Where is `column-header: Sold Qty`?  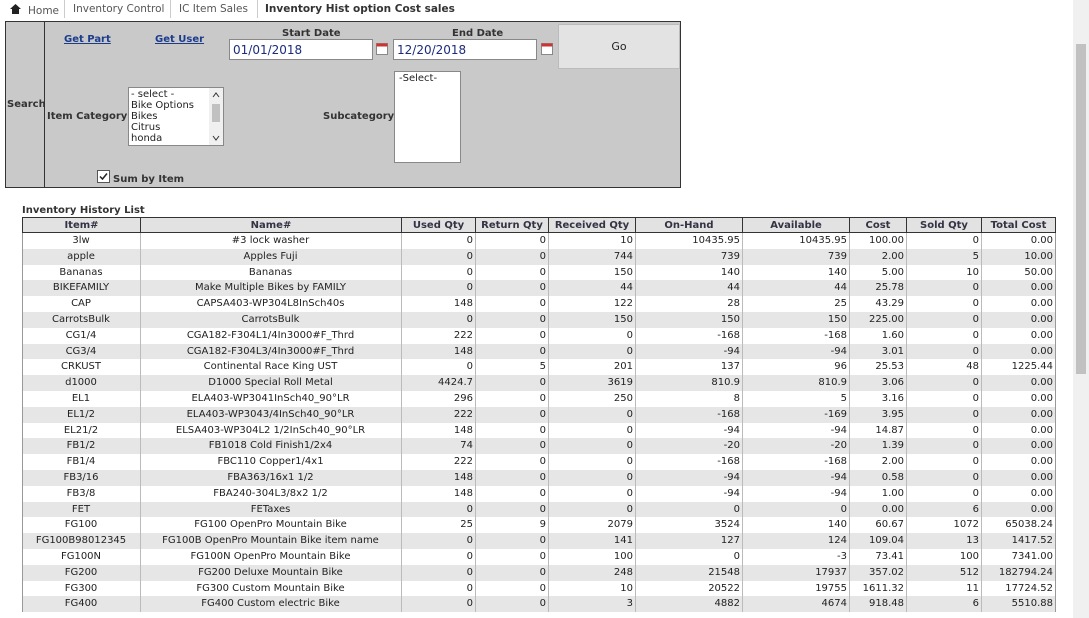
column-header: Sold Qty is located at coordinates (944, 225).